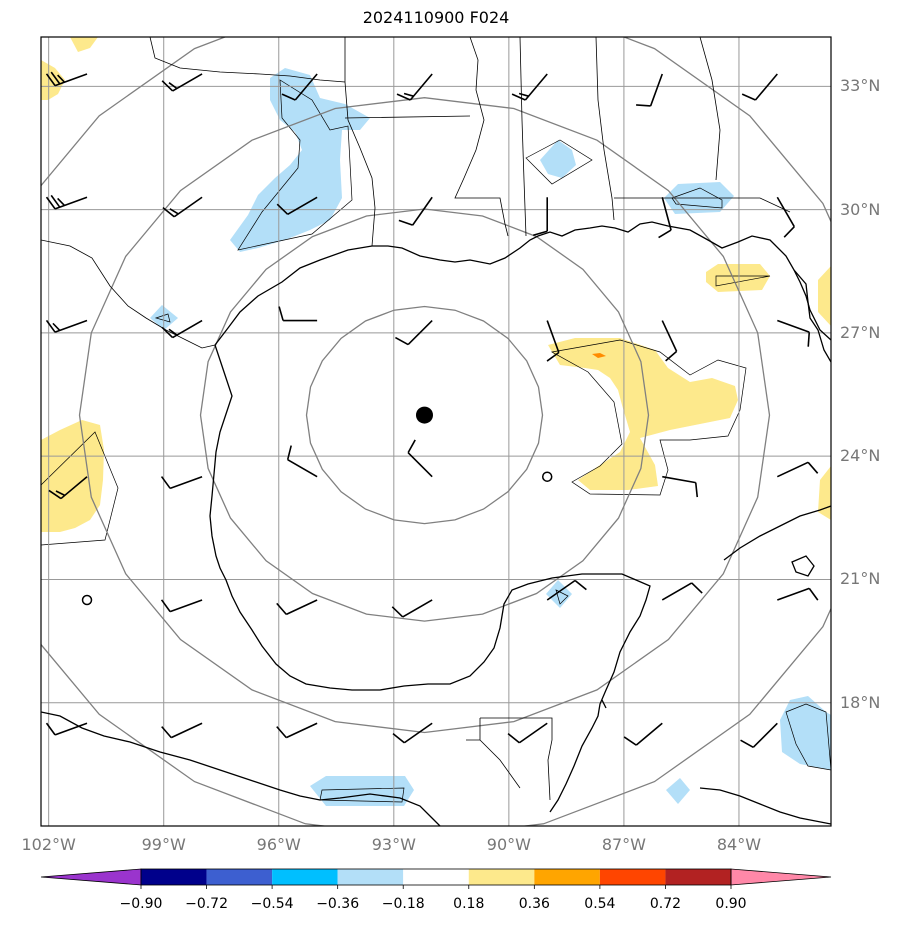 The image size is (901, 928). Describe the element at coordinates (812, 305) in the screenshot. I see `florida-coastline` at that location.